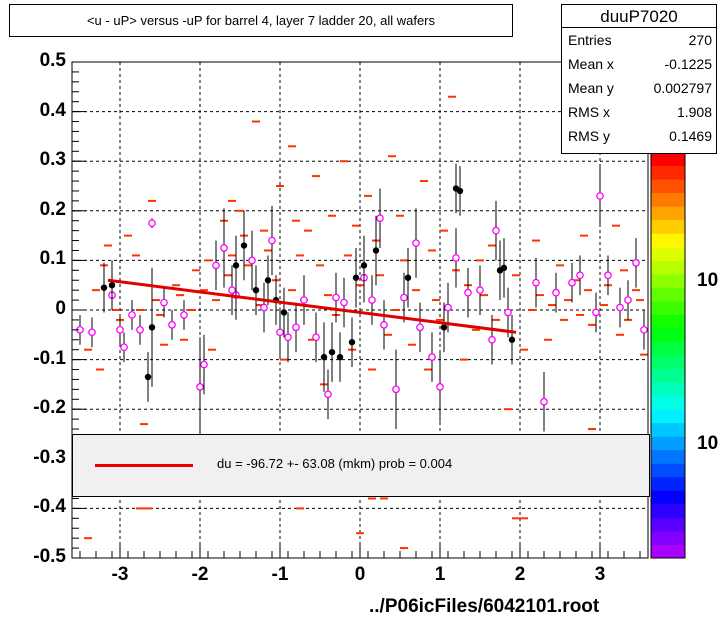 The height and width of the screenshot is (620, 720). Describe the element at coordinates (52, 160) in the screenshot. I see `y-tick-label: 0.3` at that location.